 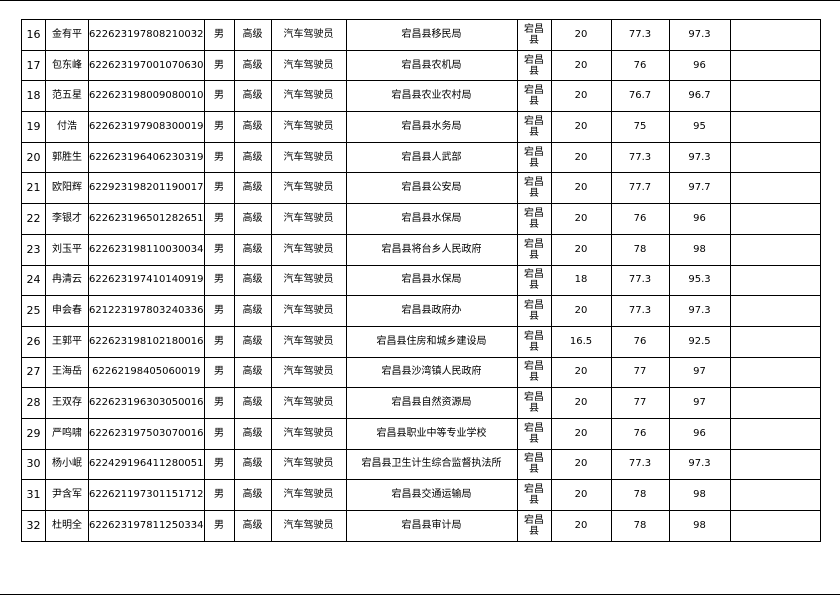 I want to click on row-number: 31, so click(x=33, y=495).